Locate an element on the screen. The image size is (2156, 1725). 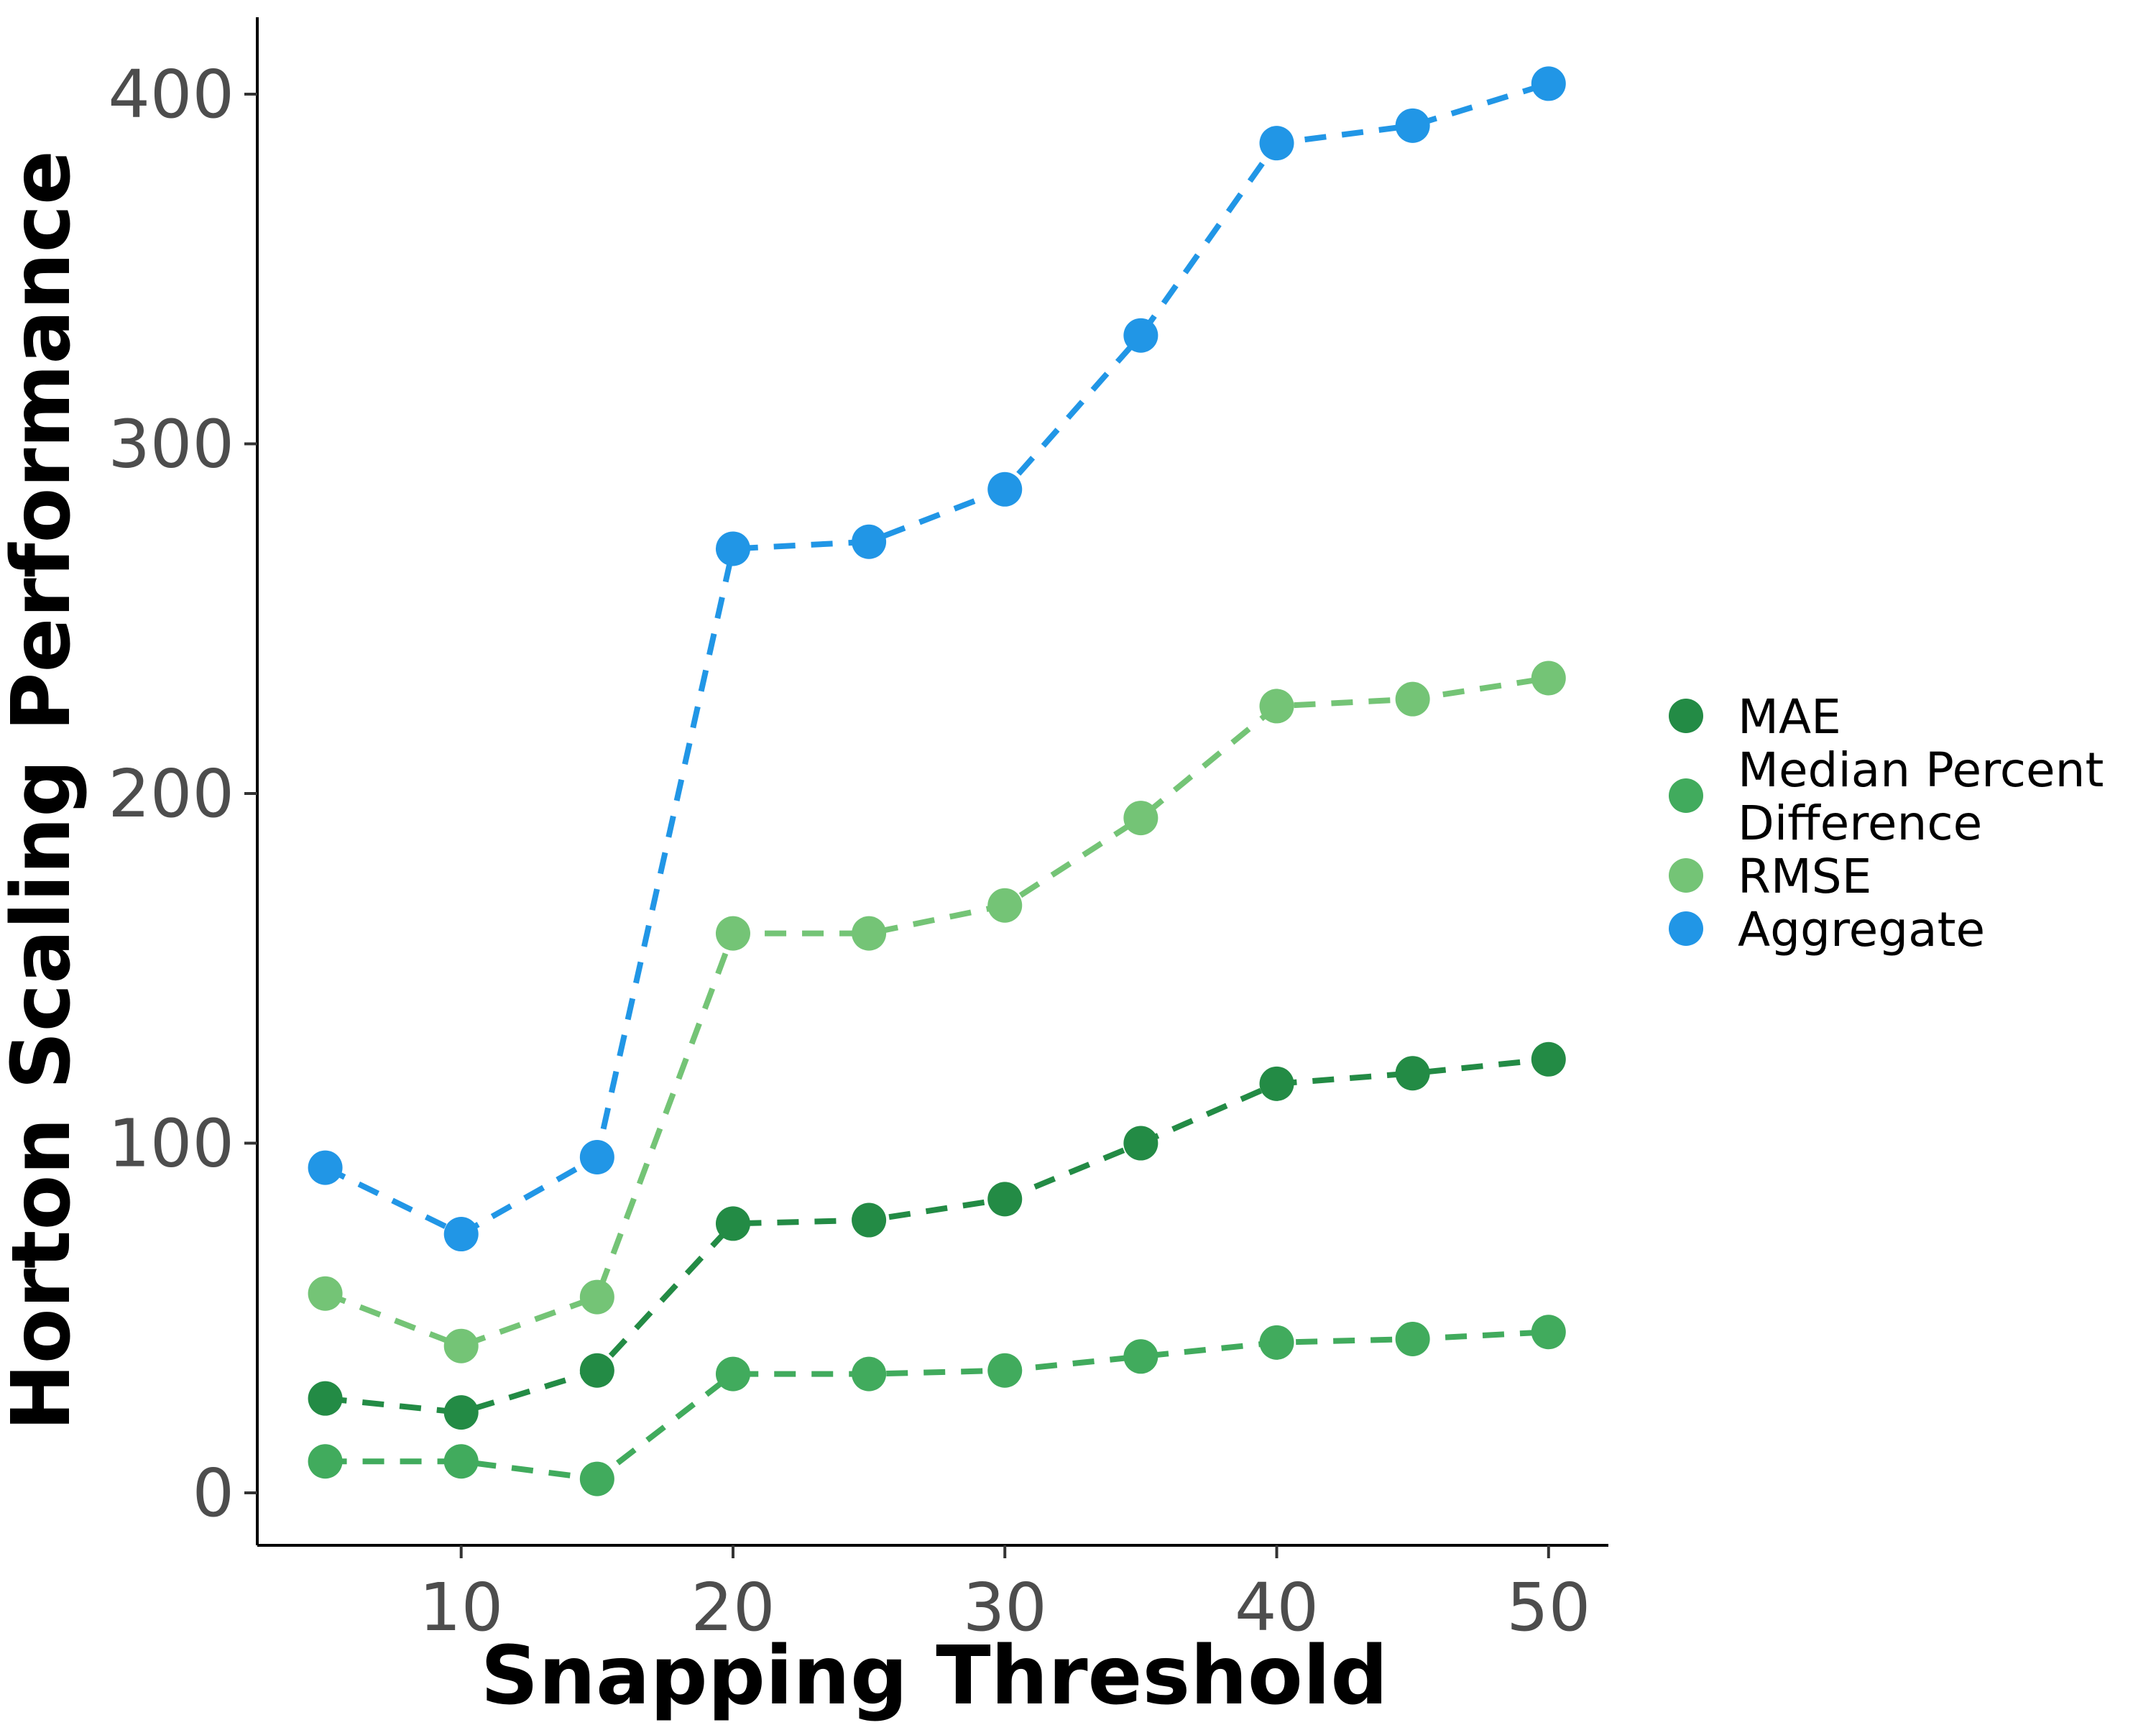
legend-item-rmse: RMSE is located at coordinates (1770, 876).